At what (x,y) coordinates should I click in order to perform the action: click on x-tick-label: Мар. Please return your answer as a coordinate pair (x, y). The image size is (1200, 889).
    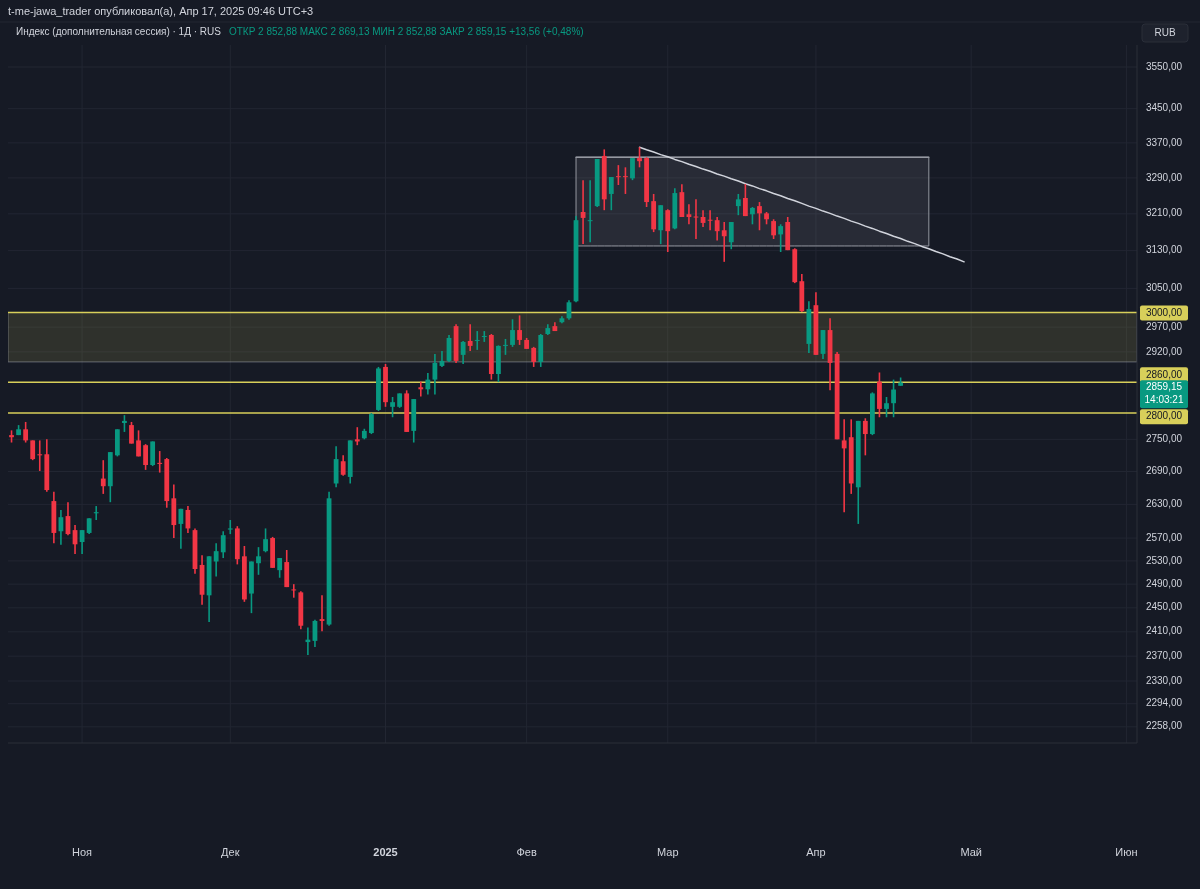
    Looking at the image, I should click on (667, 851).